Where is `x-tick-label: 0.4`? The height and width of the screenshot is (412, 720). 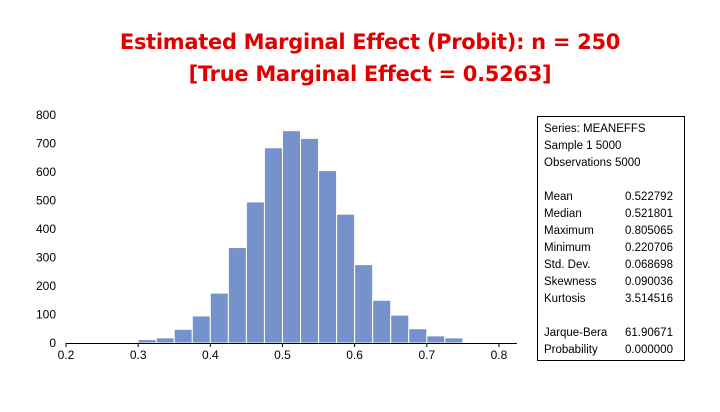 x-tick-label: 0.4 is located at coordinates (210, 355).